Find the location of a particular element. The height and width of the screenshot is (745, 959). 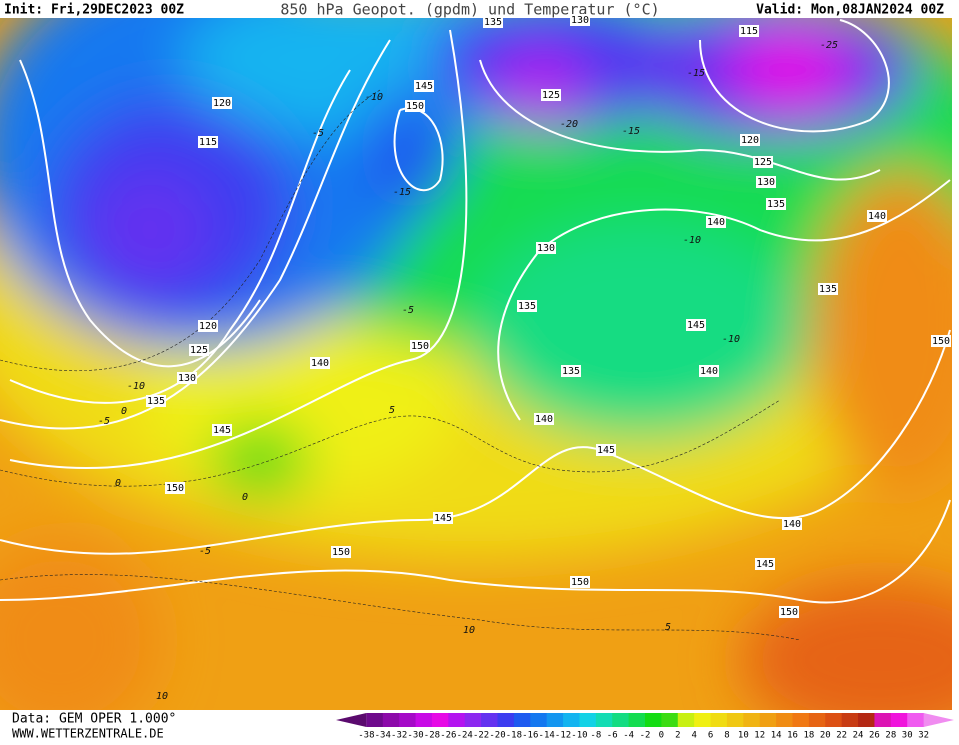

colorbar-label: 4 is located at coordinates (693, 736).